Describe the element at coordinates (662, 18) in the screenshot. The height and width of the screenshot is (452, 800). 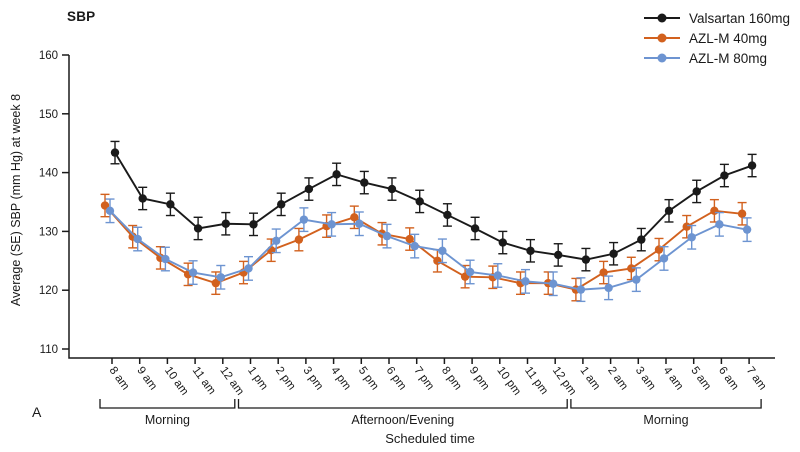
I see `valsartan-160mg-dot-icon` at that location.